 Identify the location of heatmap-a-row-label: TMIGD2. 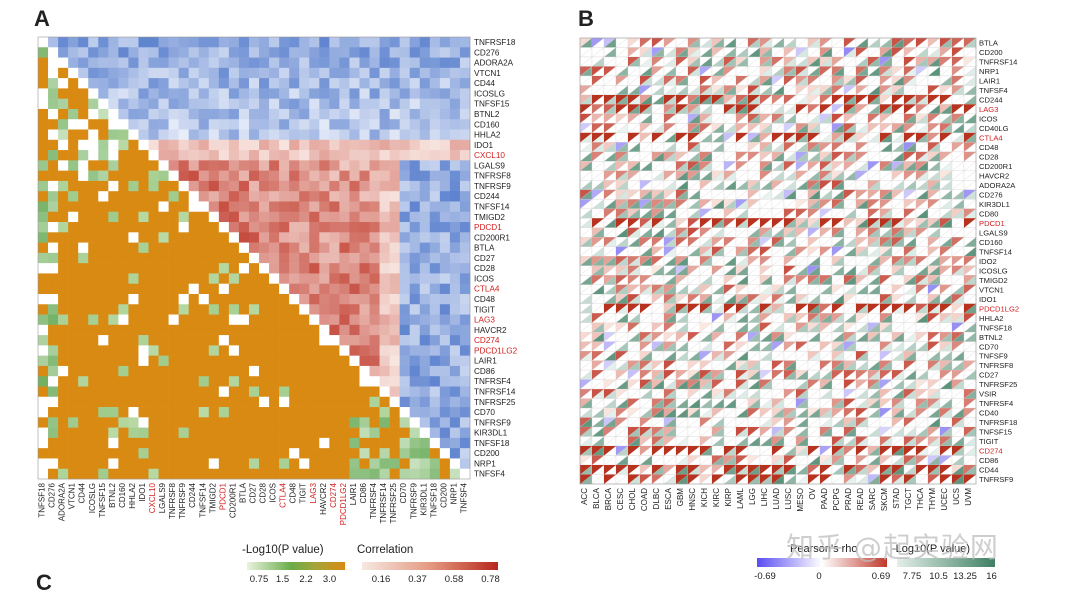
(489, 217).